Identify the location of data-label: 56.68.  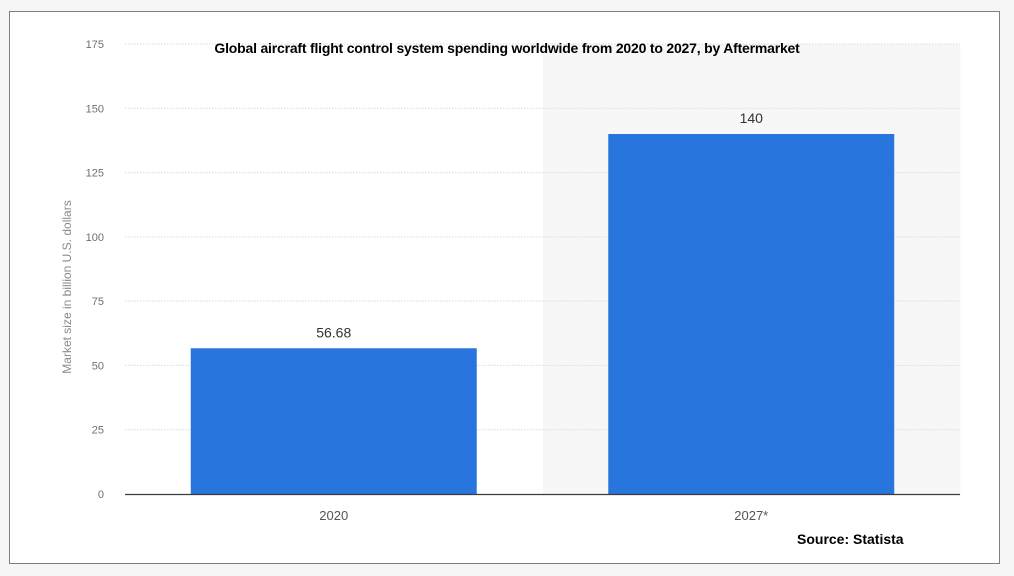
(333, 332).